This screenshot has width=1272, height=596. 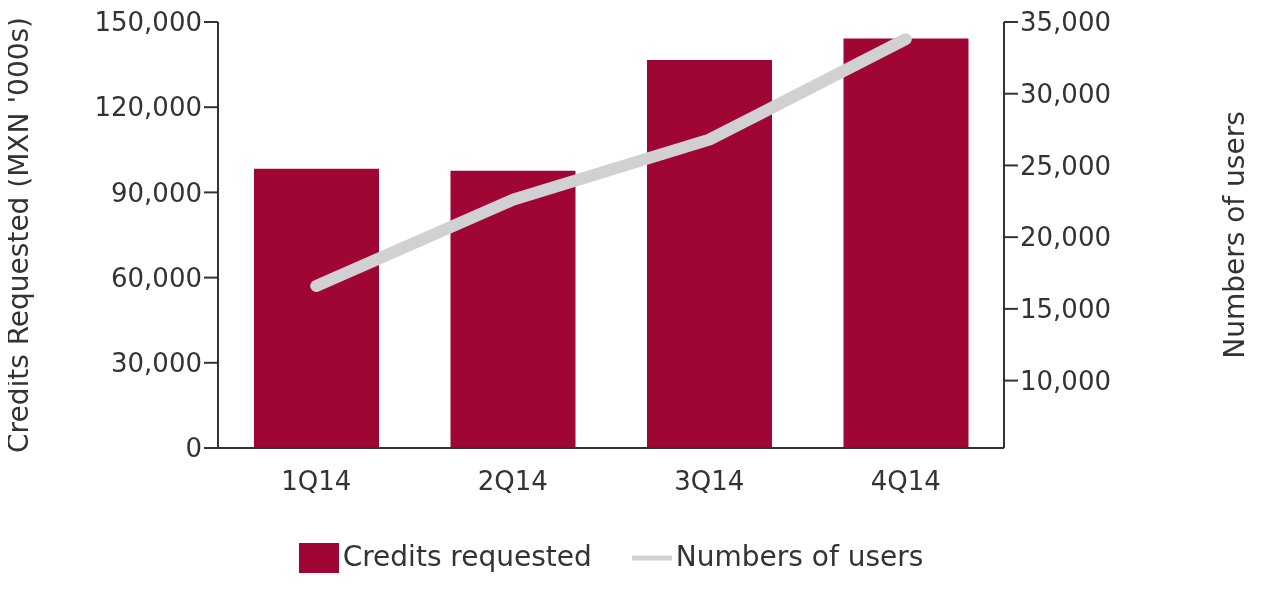 What do you see at coordinates (799, 556) in the screenshot?
I see `legend-label: Numbers of users` at bounding box center [799, 556].